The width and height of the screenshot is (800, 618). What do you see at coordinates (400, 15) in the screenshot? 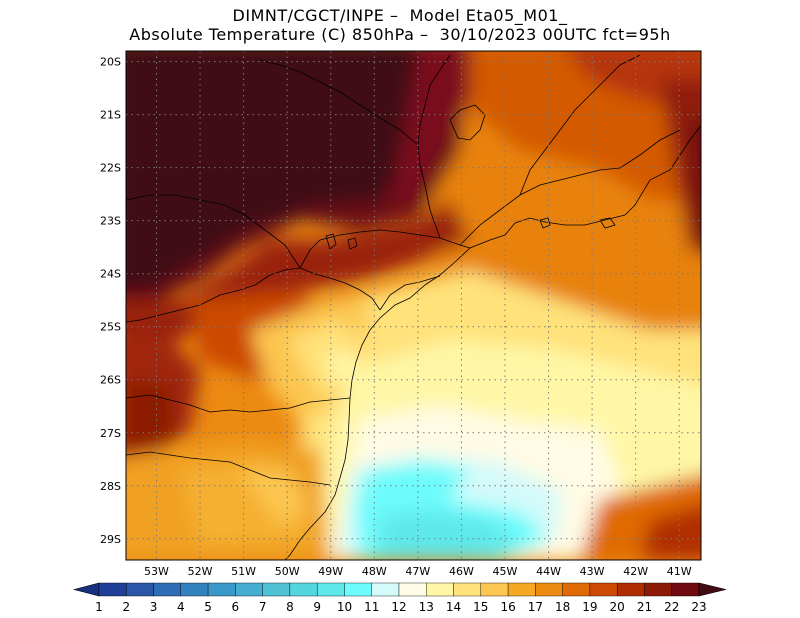
I see `map-title-line1: DIMNT/CGCT/INPE – Model Eta05_M01_` at bounding box center [400, 15].